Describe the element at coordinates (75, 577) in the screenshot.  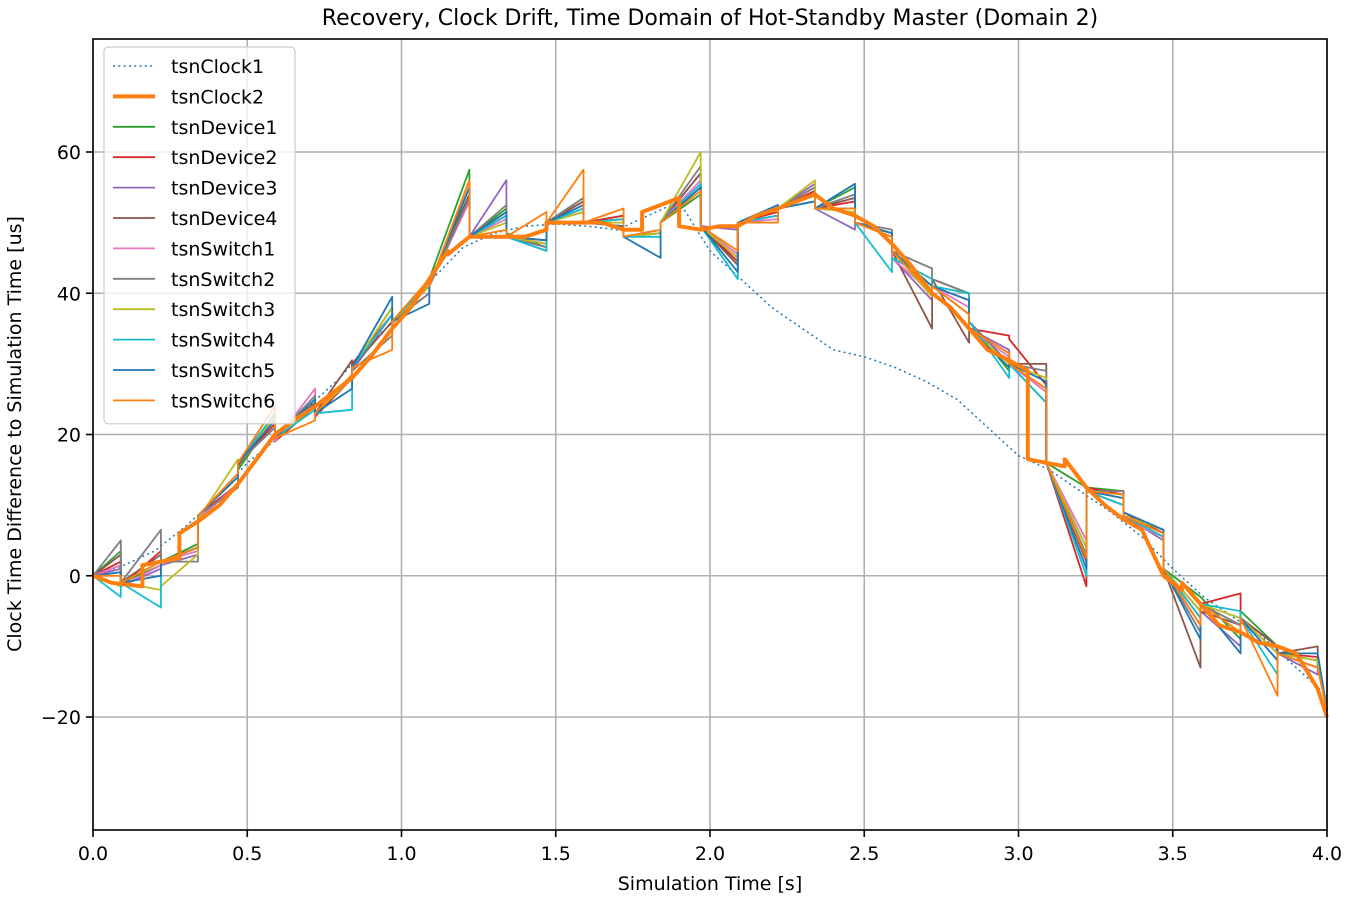
I see `y-tick-label: 0` at that location.